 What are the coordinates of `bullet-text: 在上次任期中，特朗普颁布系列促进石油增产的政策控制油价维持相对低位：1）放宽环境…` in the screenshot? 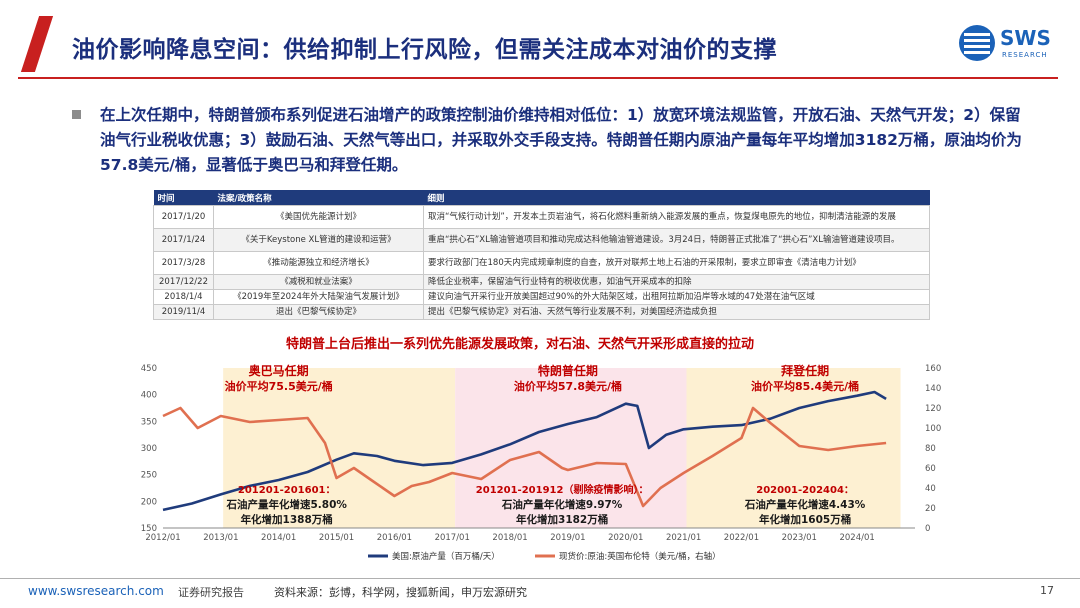 It's located at (561, 140).